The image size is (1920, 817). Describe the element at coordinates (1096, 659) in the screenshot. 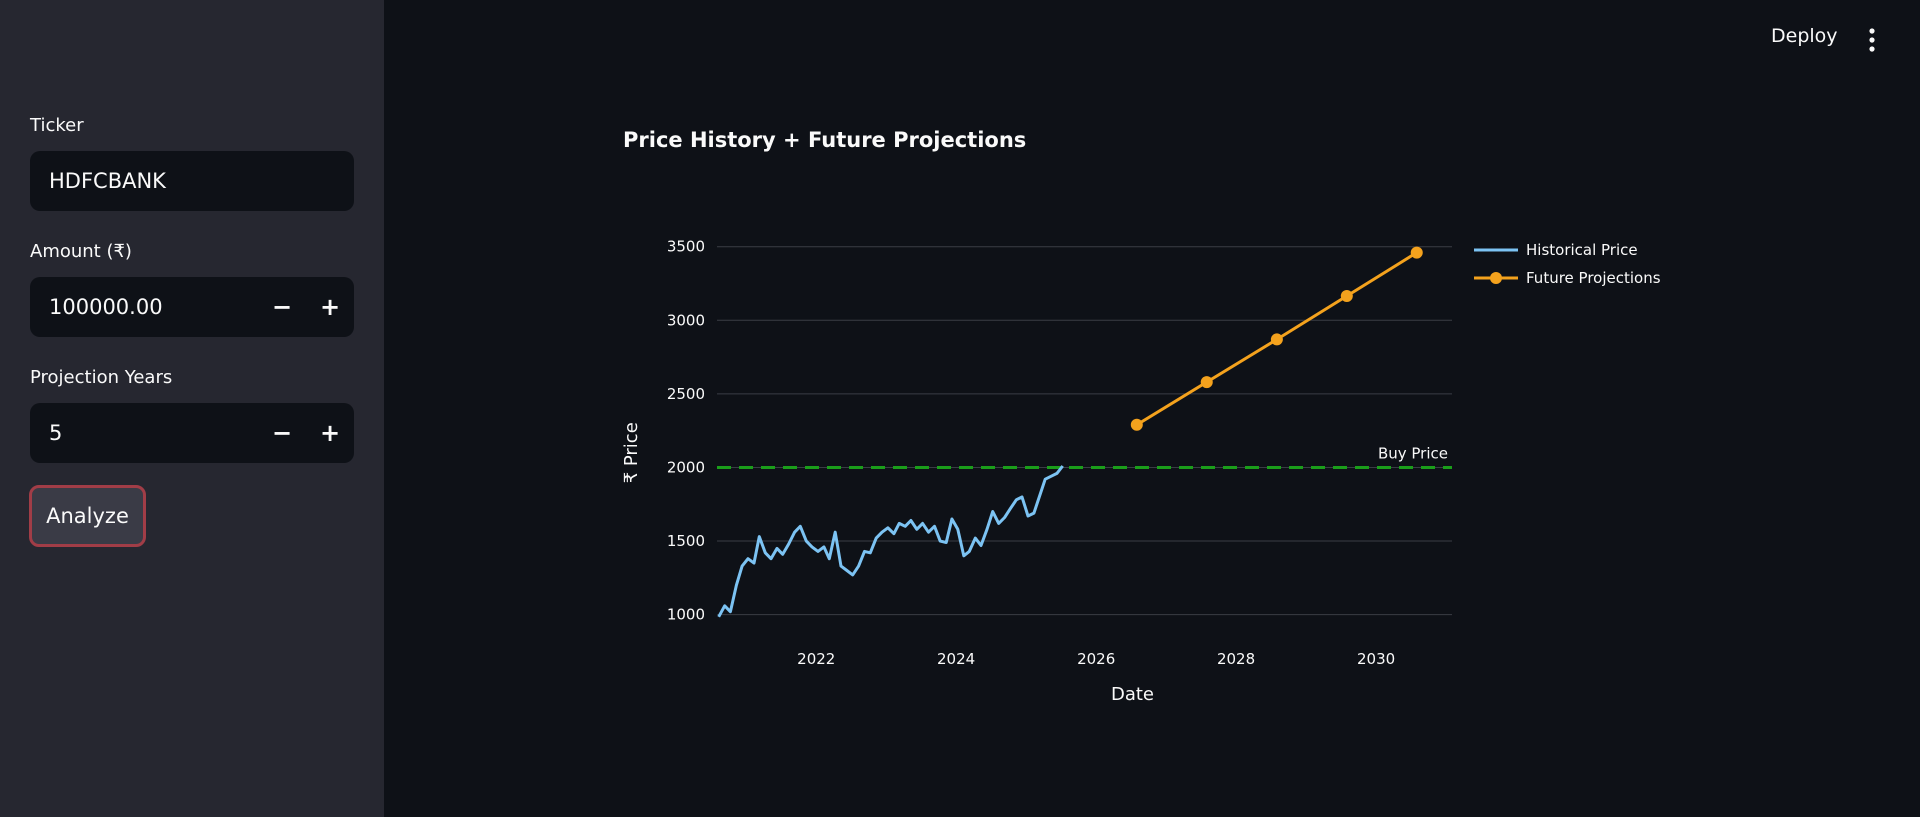

I see `x-tick-label: 2026` at that location.